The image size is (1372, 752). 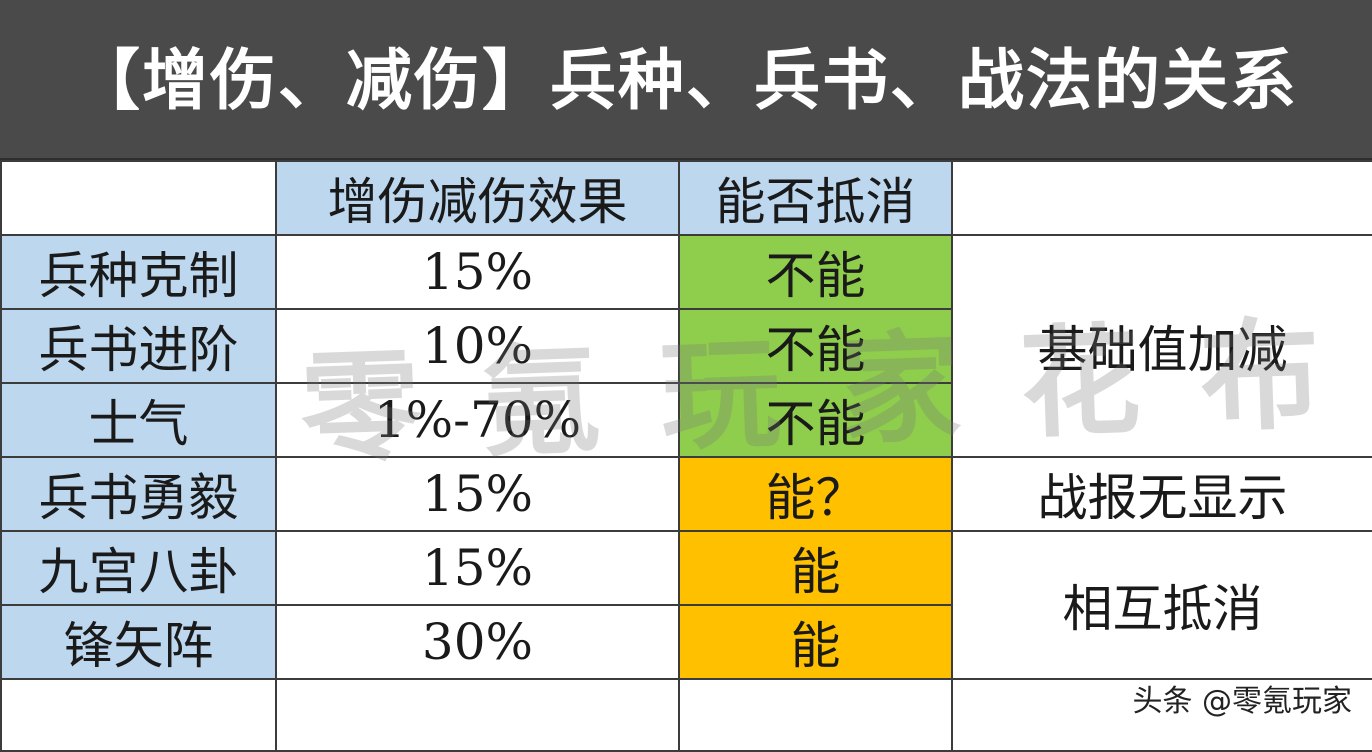 What do you see at coordinates (138, 272) in the screenshot?
I see `row-label: 兵种克制` at bounding box center [138, 272].